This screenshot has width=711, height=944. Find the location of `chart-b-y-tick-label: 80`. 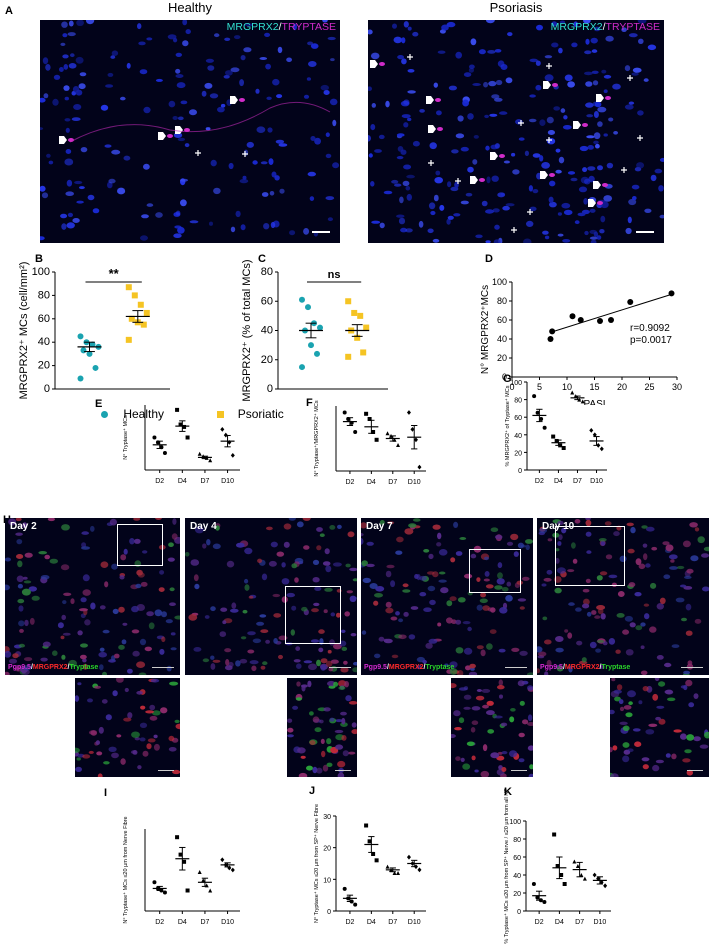

chart-b-y-tick-label: 80 is located at coordinates (44, 295).